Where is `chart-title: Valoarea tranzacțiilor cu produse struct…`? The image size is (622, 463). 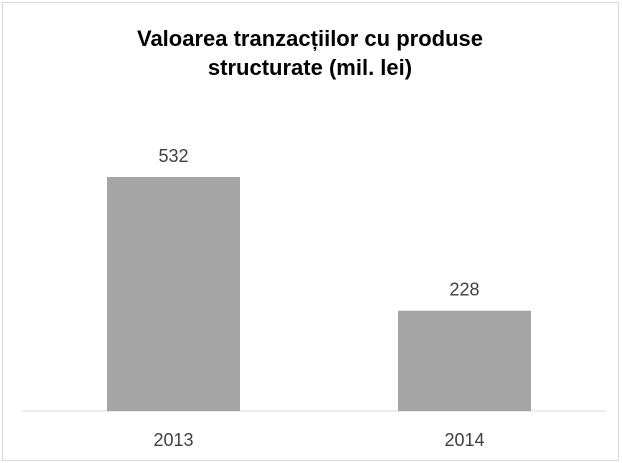 chart-title: Valoarea tranzacțiilor cu produse struct… is located at coordinates (309, 53).